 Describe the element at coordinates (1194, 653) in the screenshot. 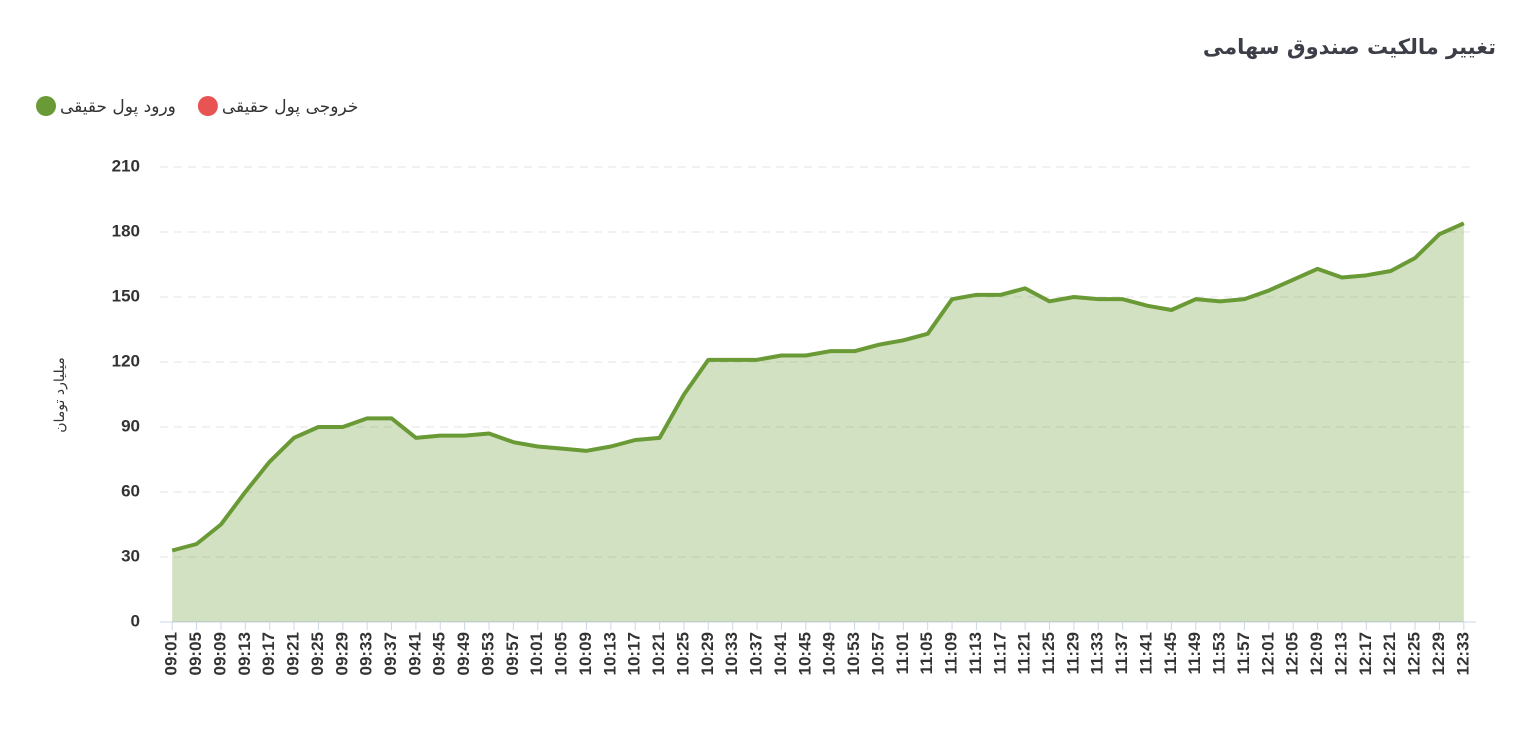

I see `x-tick-label: 11:49` at that location.